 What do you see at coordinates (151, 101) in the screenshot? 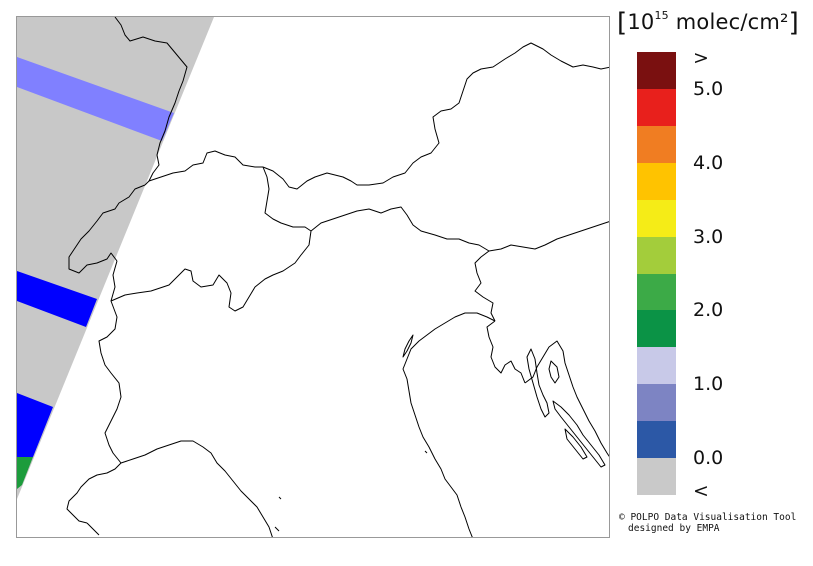
I see `border-rhine` at bounding box center [151, 101].